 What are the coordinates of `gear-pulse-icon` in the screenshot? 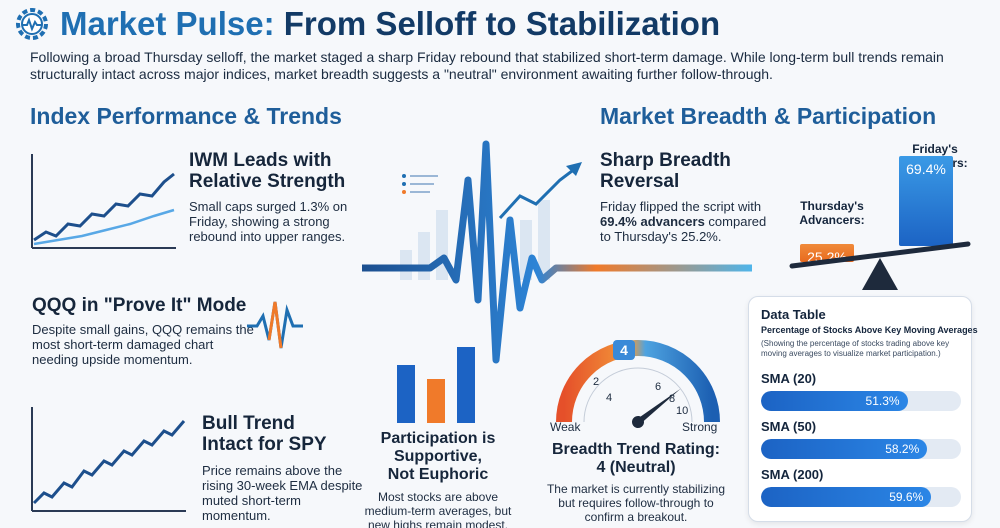 It's located at (32, 24).